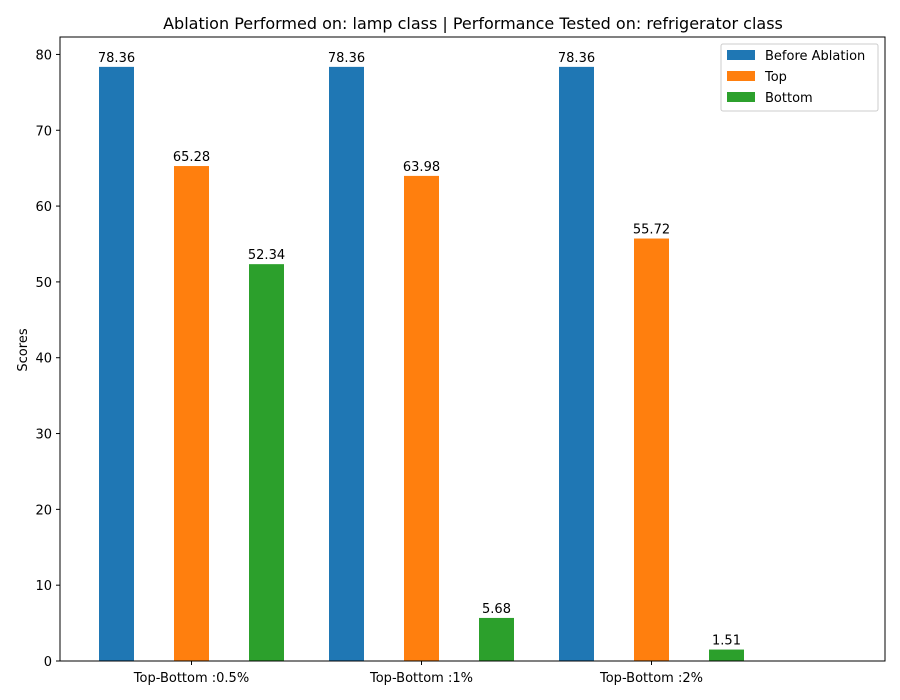  I want to click on y-tick-label: 40, so click(43, 359).